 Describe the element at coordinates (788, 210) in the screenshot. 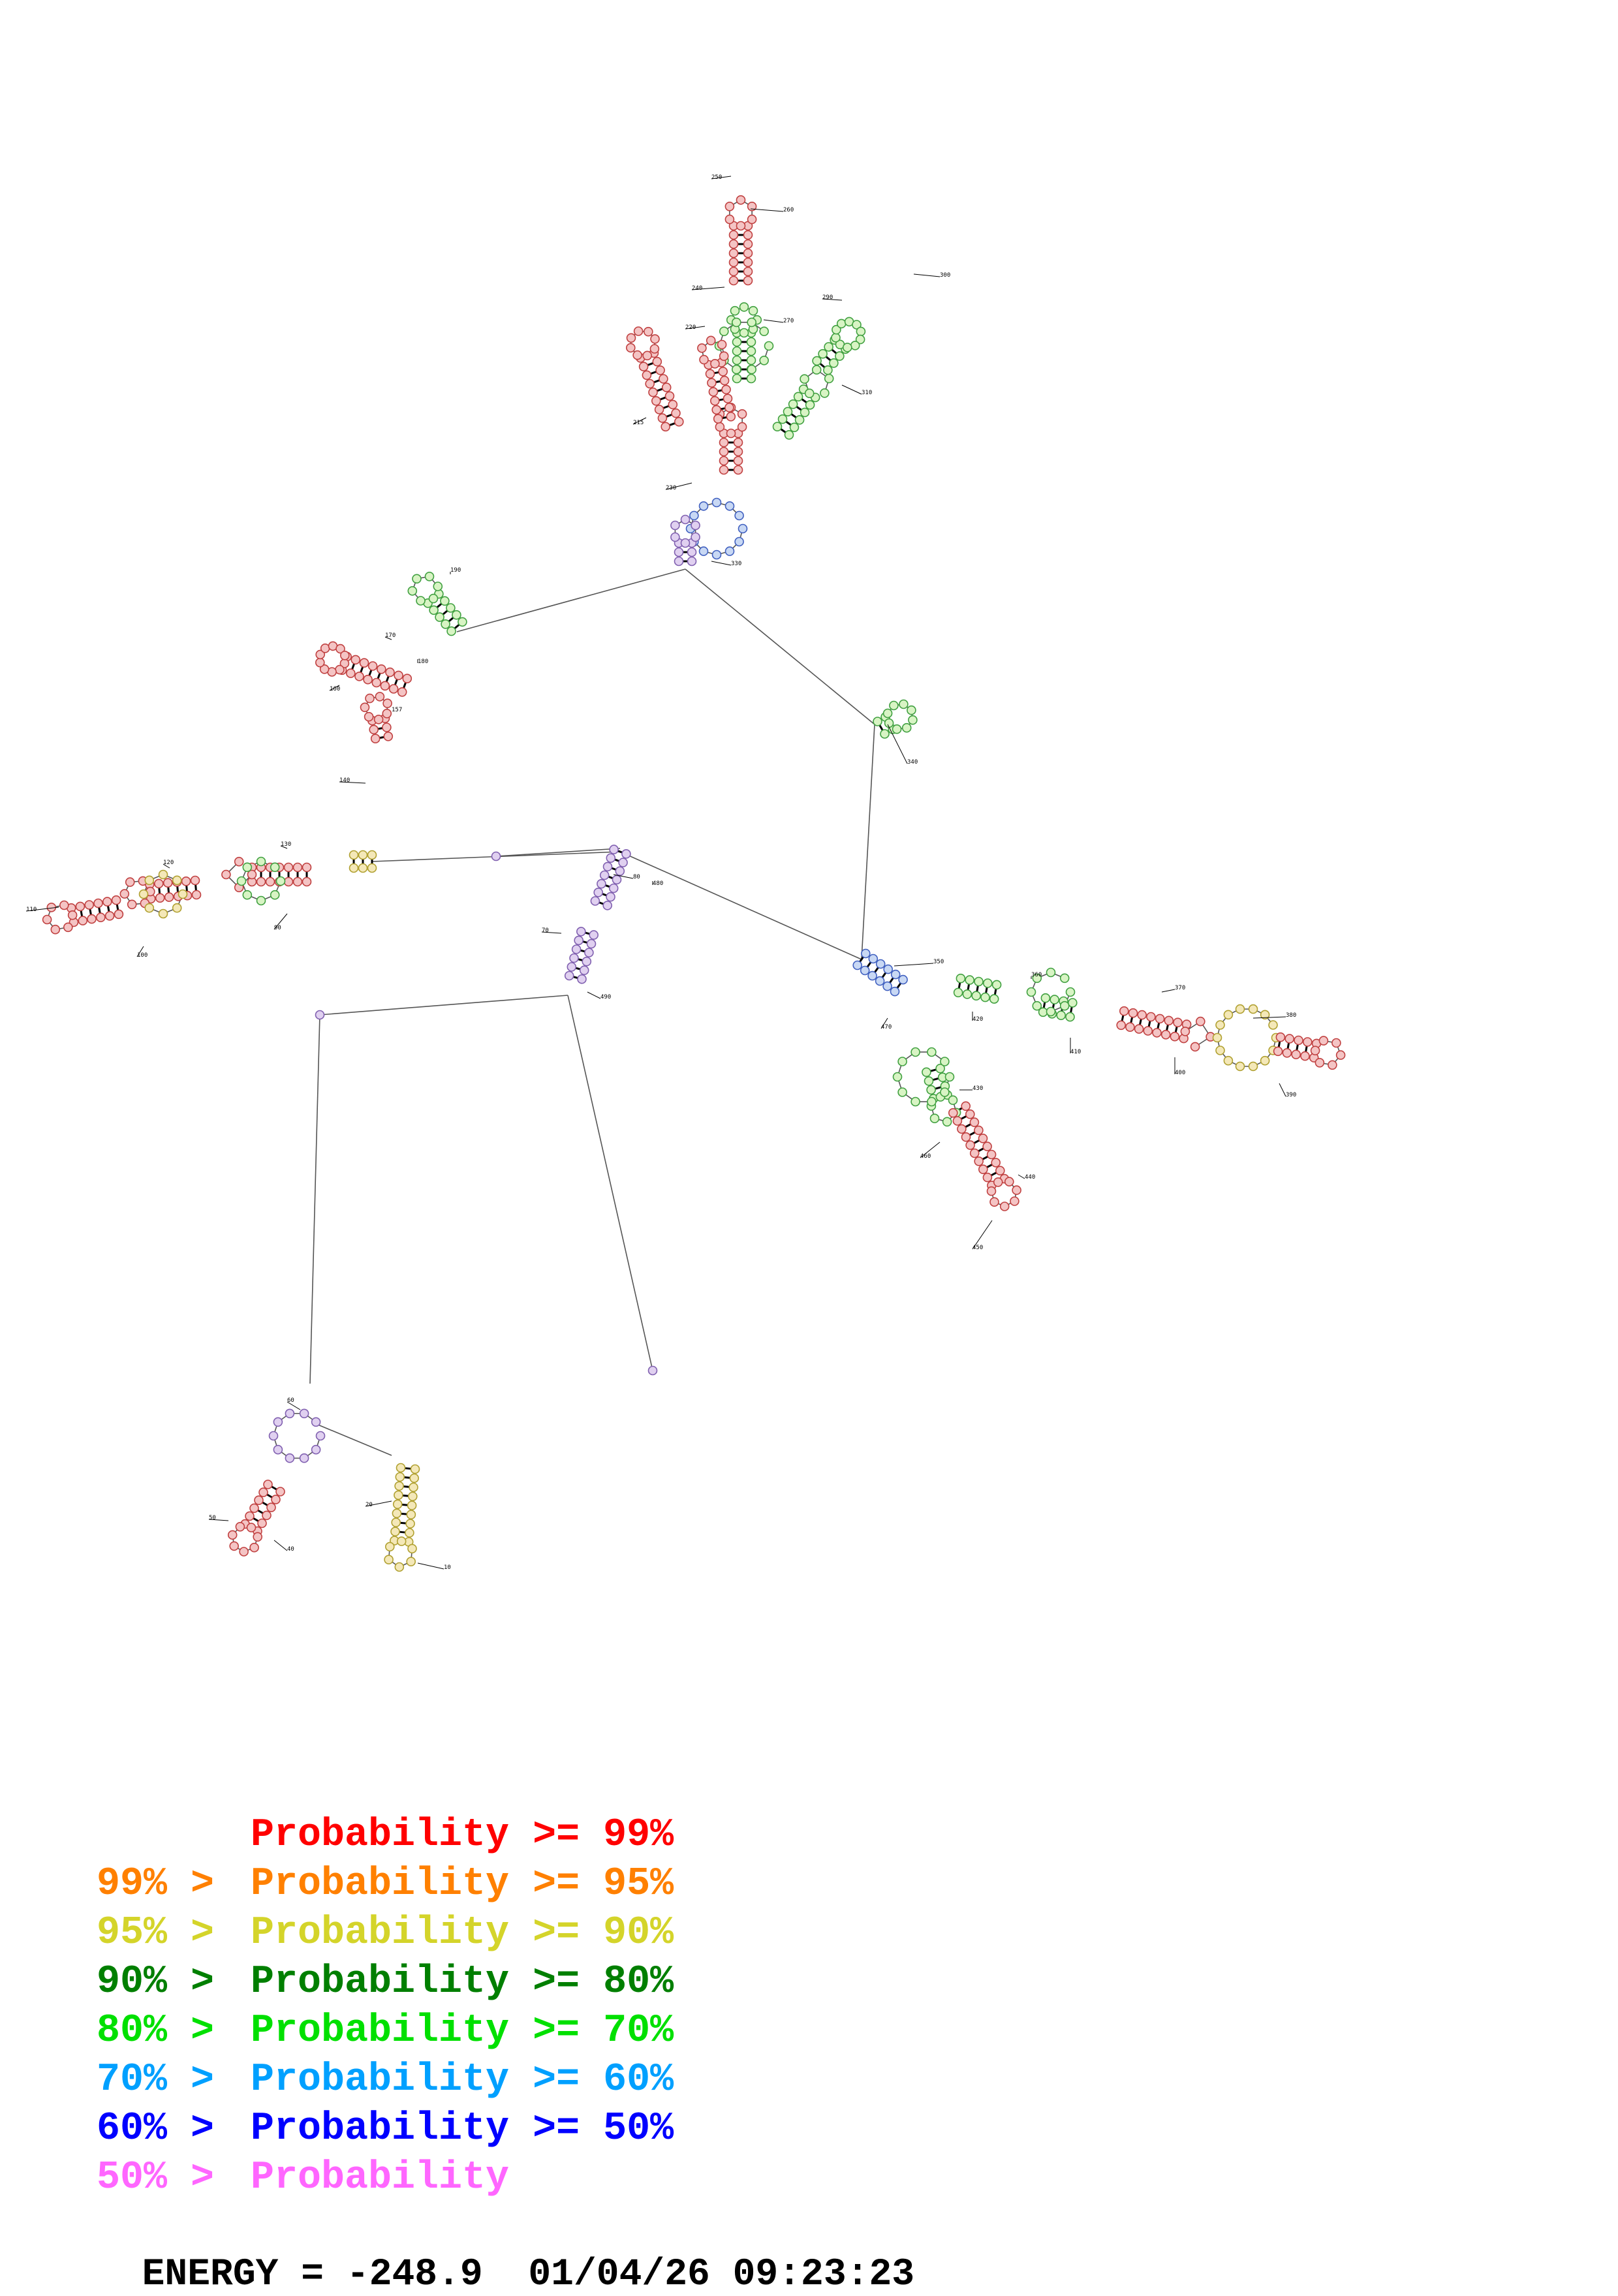

I see `position-label: 260` at that location.